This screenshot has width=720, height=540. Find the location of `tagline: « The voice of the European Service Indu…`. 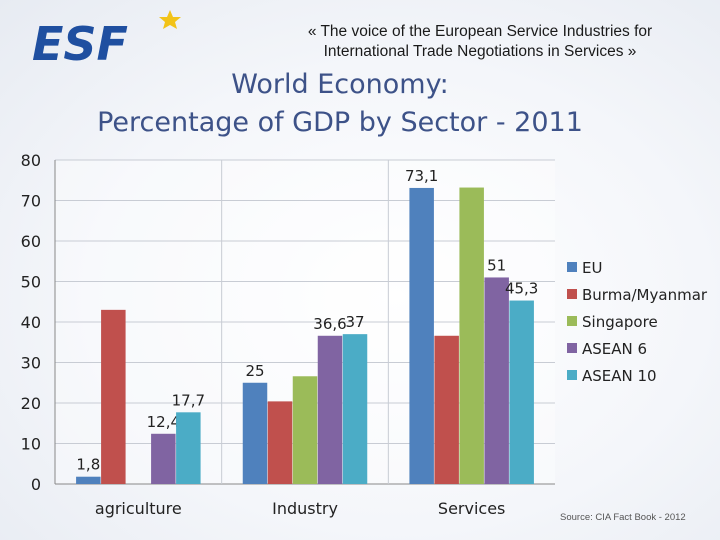

tagline: « The voice of the European Service Indu… is located at coordinates (480, 42).